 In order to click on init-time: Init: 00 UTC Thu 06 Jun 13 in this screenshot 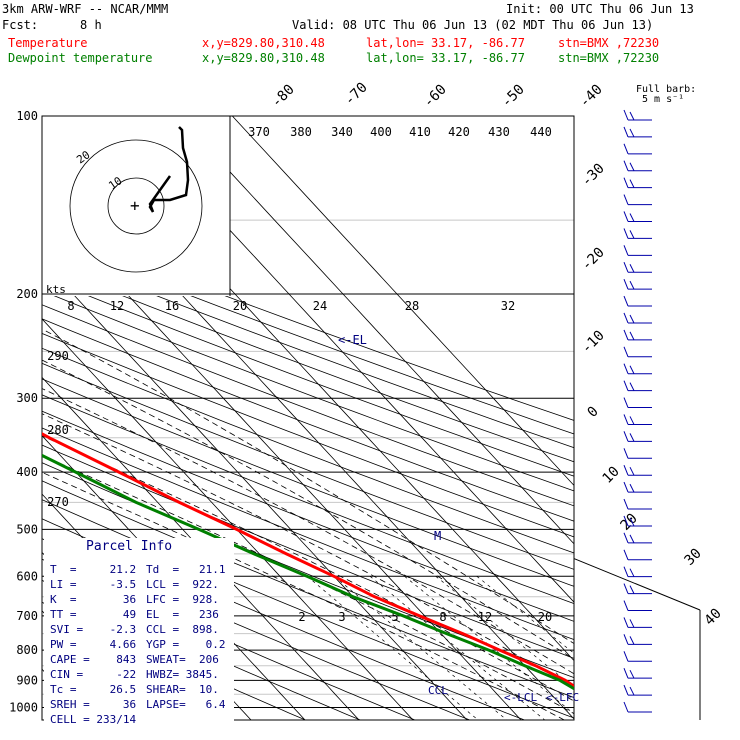, I will do `click(600, 9)`.